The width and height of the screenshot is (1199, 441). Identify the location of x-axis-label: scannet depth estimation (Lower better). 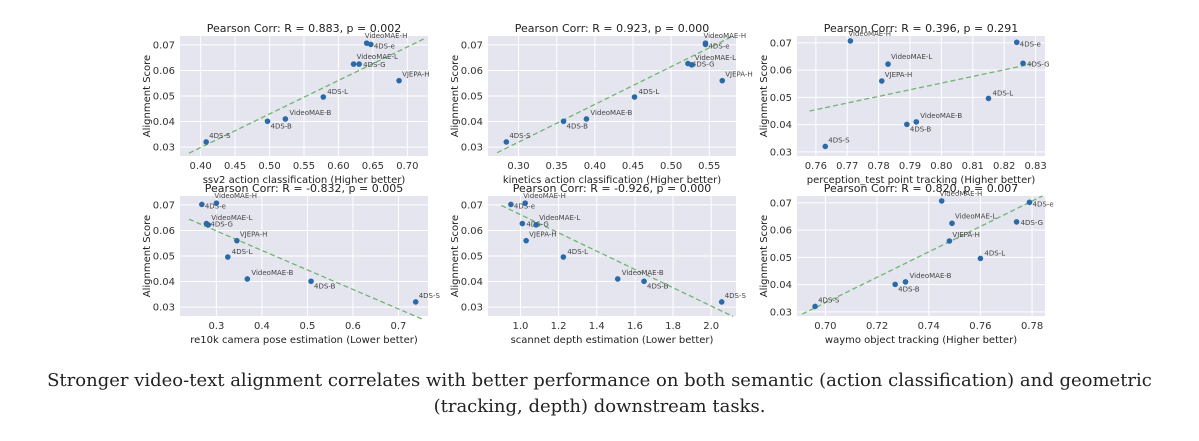
(612, 340).